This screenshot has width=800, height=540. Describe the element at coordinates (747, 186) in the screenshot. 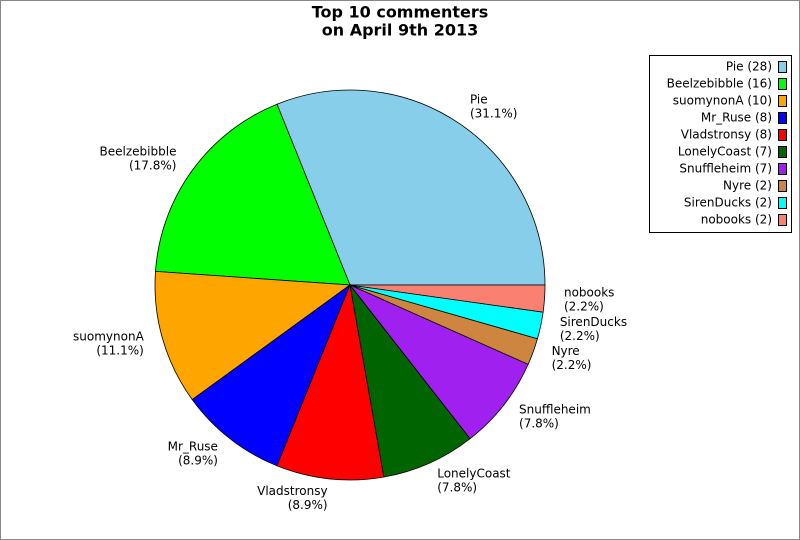

I see `legend-label: Nyre (2)` at that location.